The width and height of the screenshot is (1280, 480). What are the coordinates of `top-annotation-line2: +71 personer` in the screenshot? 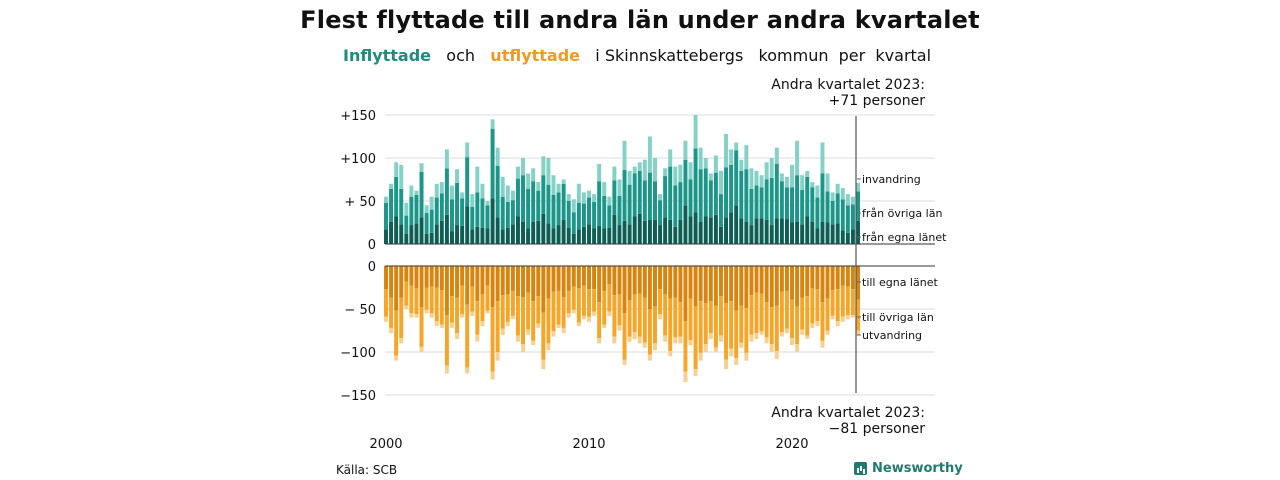 It's located at (876, 101).